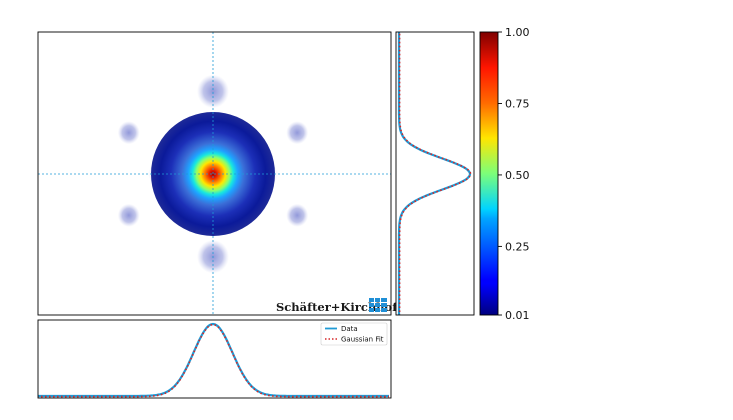 The image size is (733, 420). I want to click on colorbar-tick-label: 1.00, so click(517, 32).